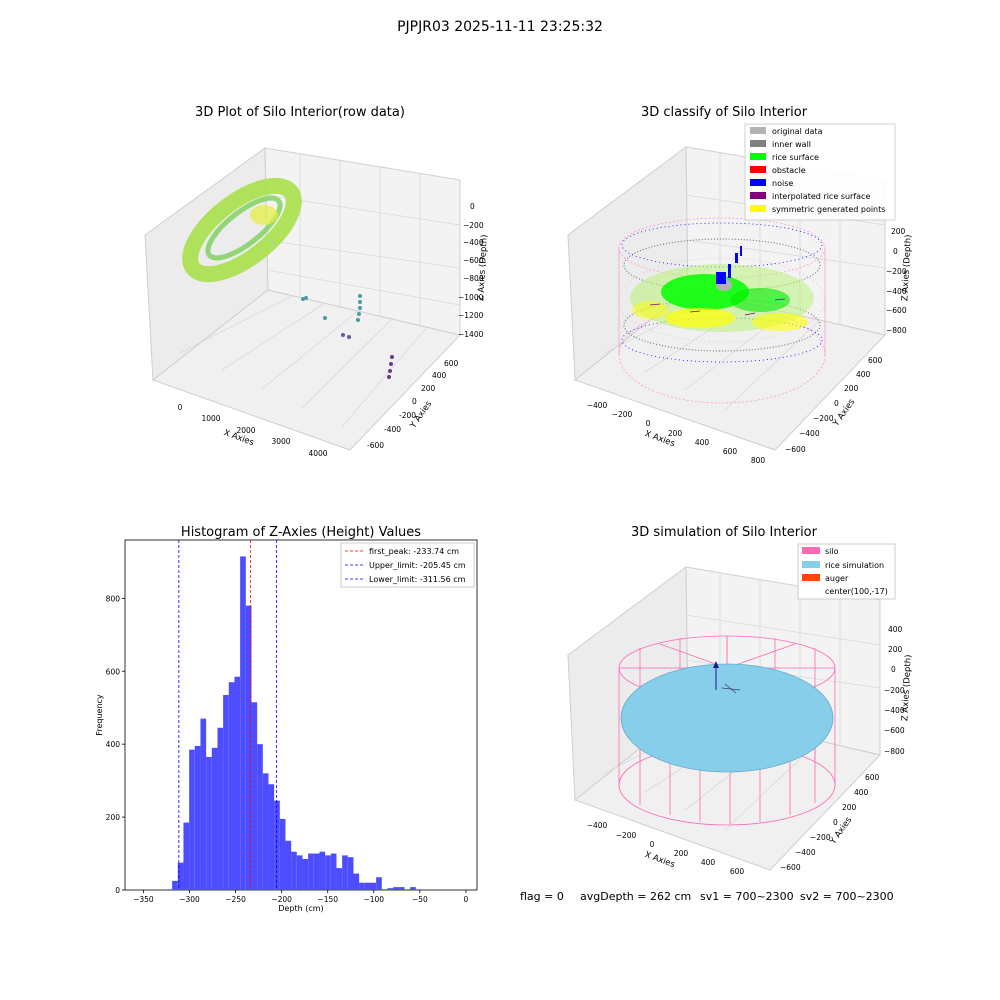  What do you see at coordinates (482, 267) in the screenshot?
I see `panel-raw-zlabel: Z Axies (Depth)` at bounding box center [482, 267].